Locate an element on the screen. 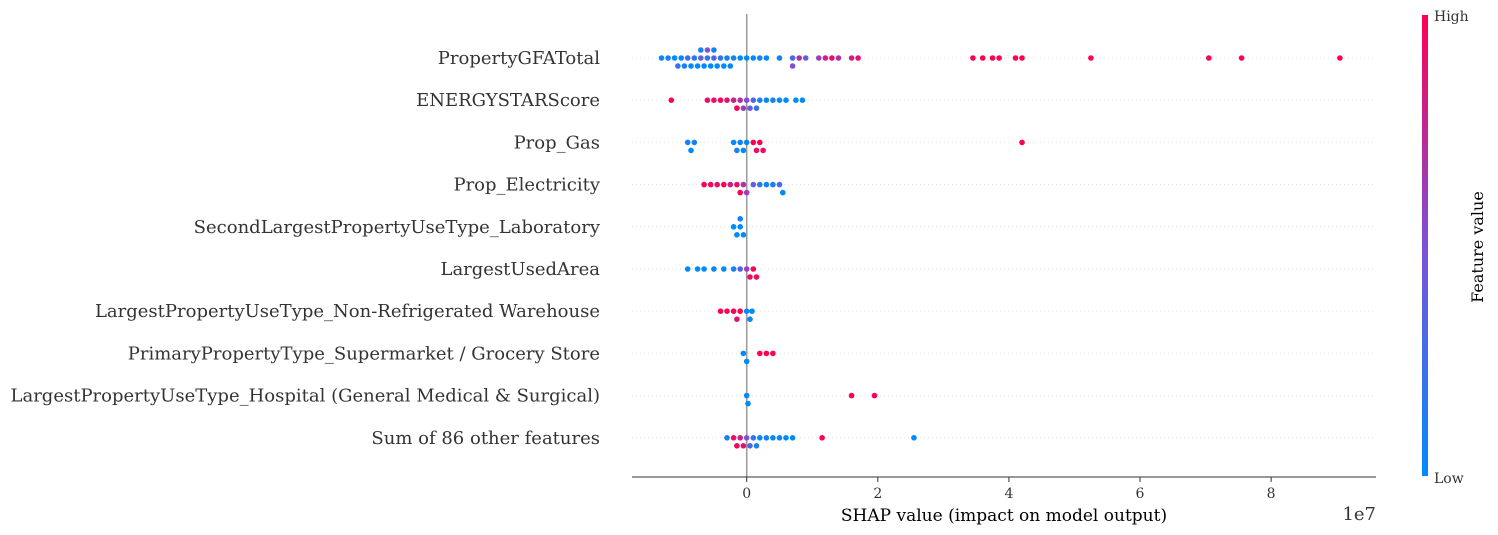 The image size is (1498, 535). x-tick-label: 0 is located at coordinates (746, 494).